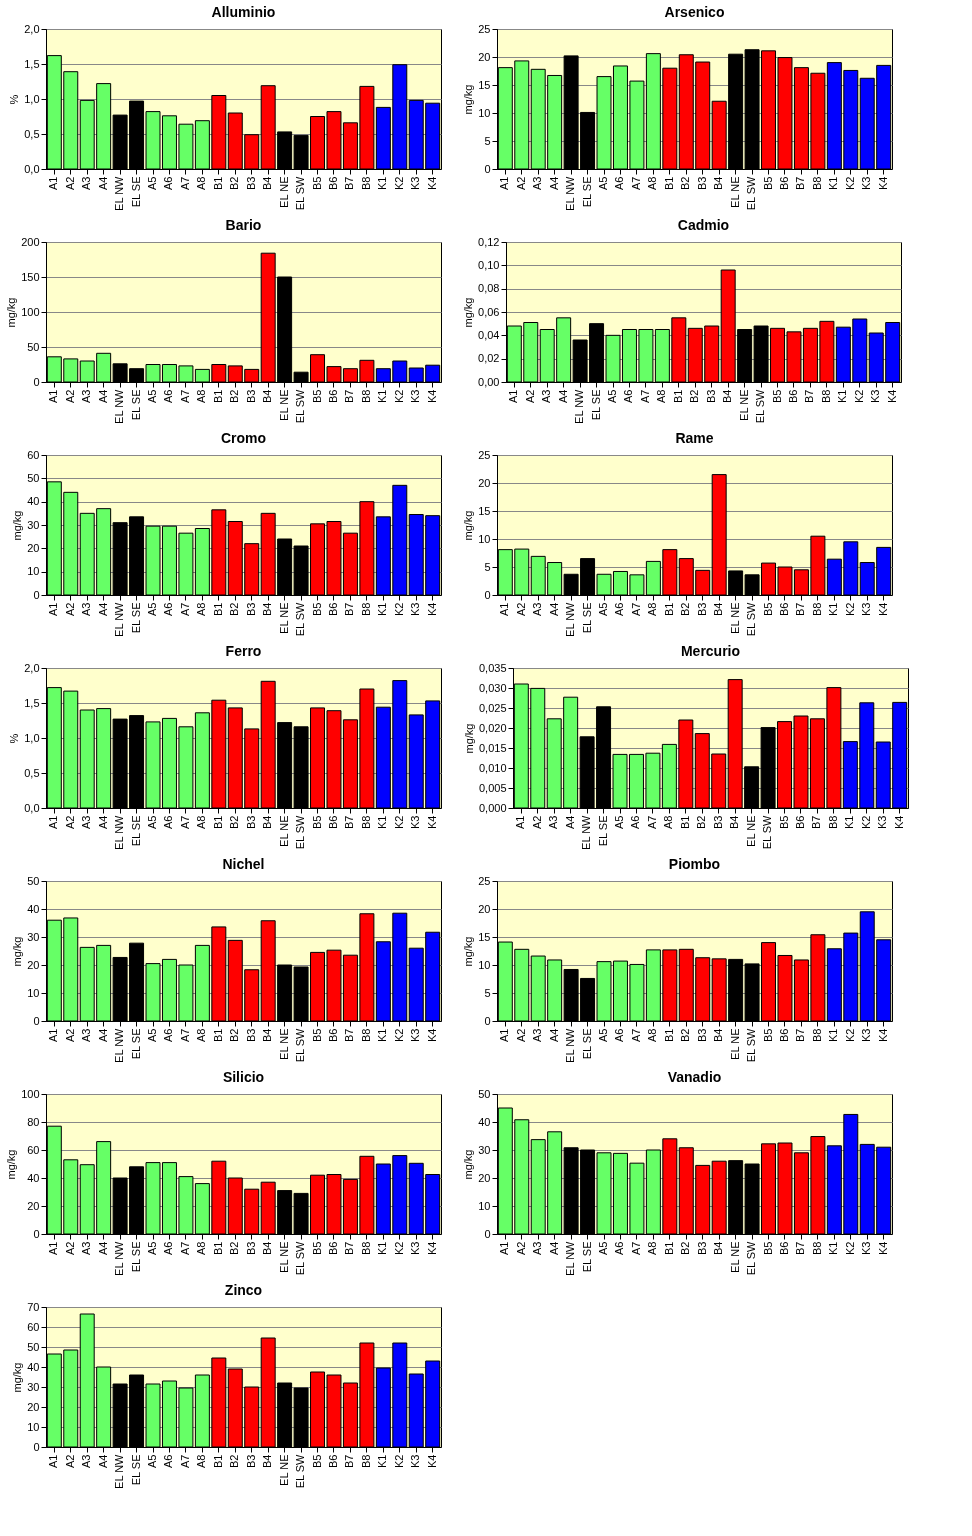  What do you see at coordinates (489, 311) in the screenshot?
I see `y-tick-label: 0,06` at bounding box center [489, 311].